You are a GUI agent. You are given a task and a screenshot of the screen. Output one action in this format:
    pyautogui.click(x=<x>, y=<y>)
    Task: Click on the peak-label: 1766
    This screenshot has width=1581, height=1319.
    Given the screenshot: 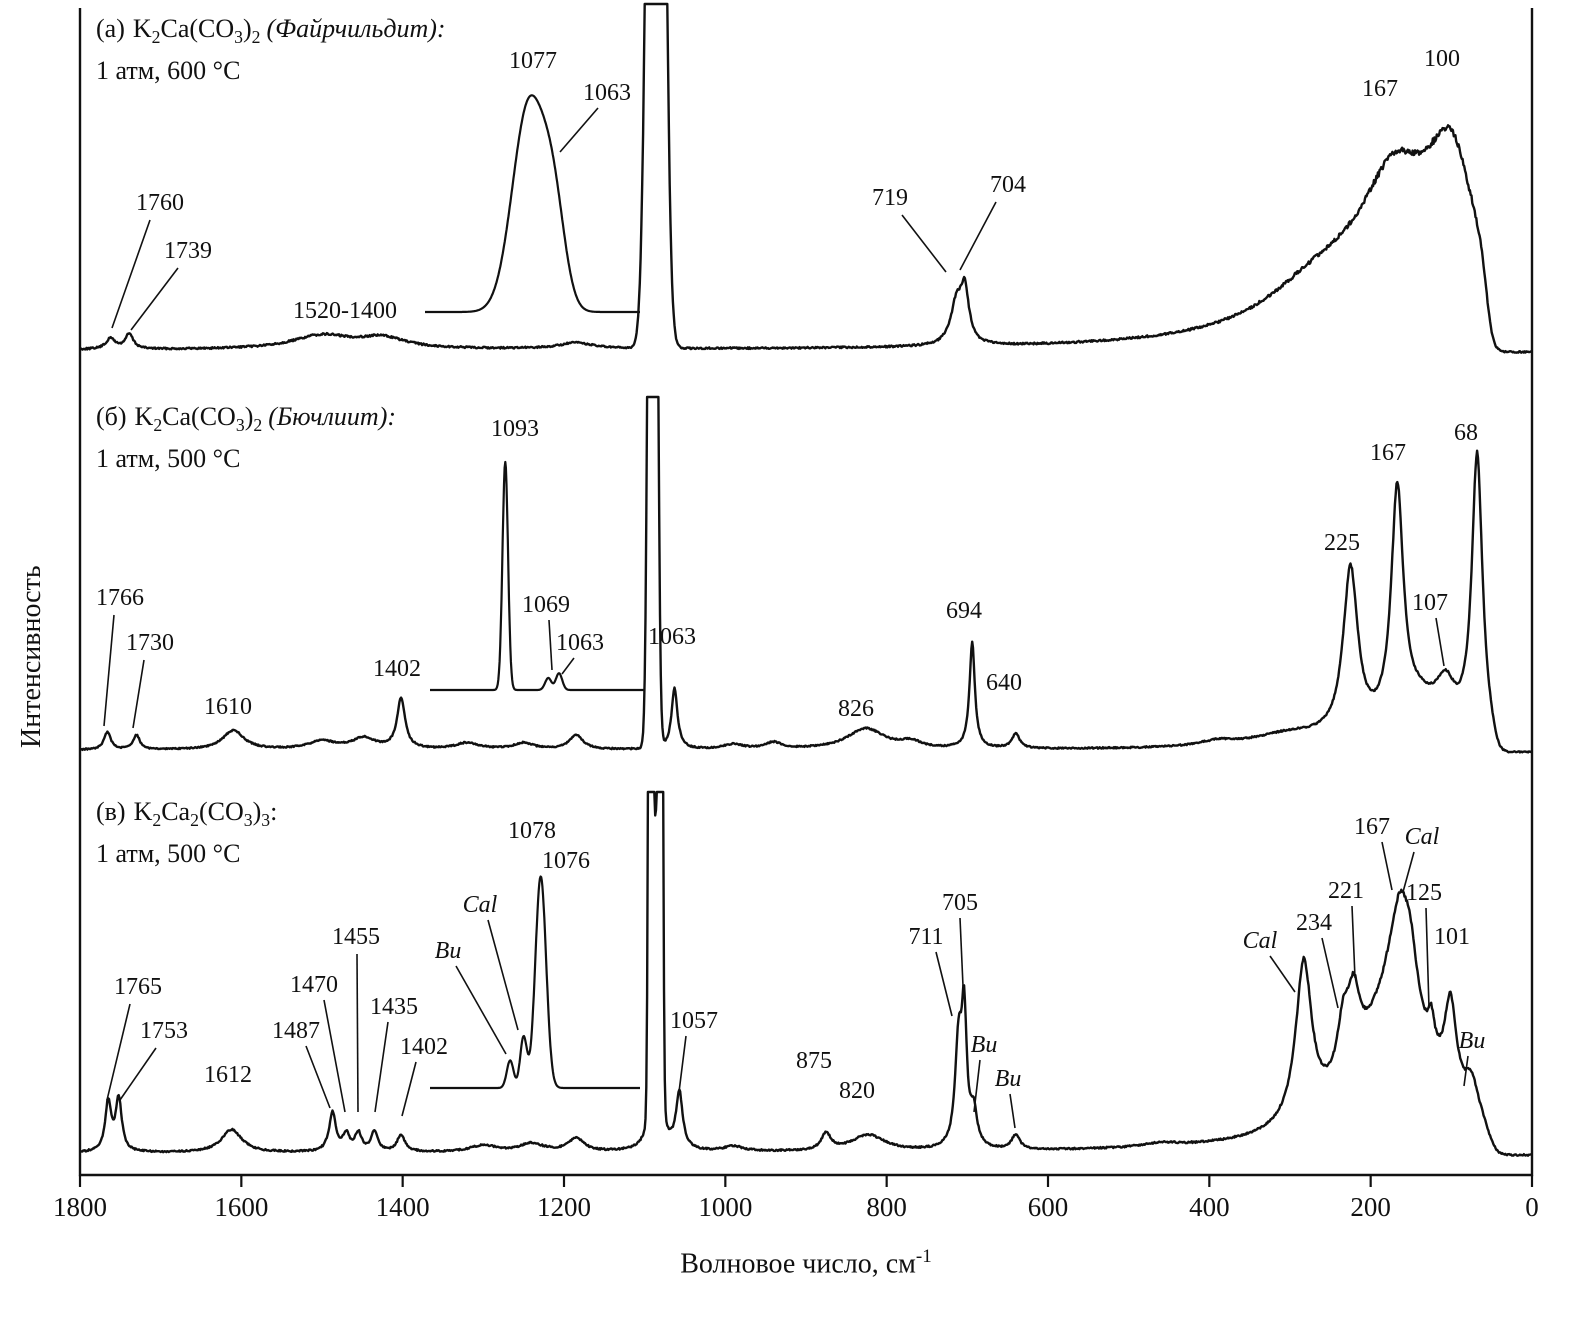 What is the action you would take?
    pyautogui.click(x=120, y=598)
    